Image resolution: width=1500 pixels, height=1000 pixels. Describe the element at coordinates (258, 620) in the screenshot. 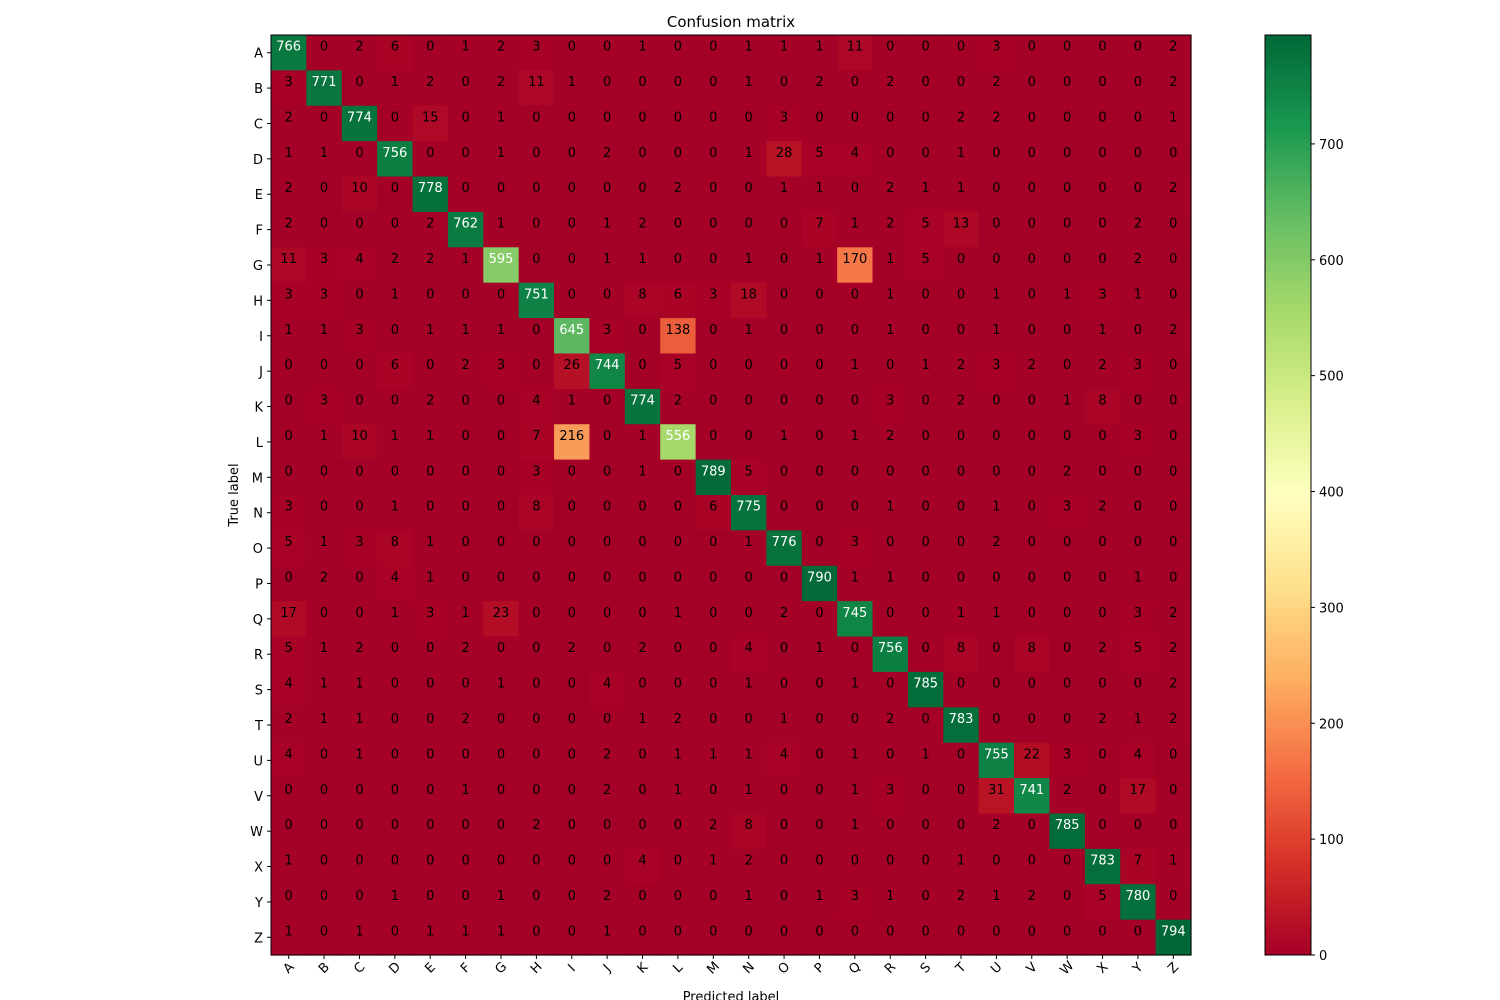

I see `y-tick-label: Q` at that location.